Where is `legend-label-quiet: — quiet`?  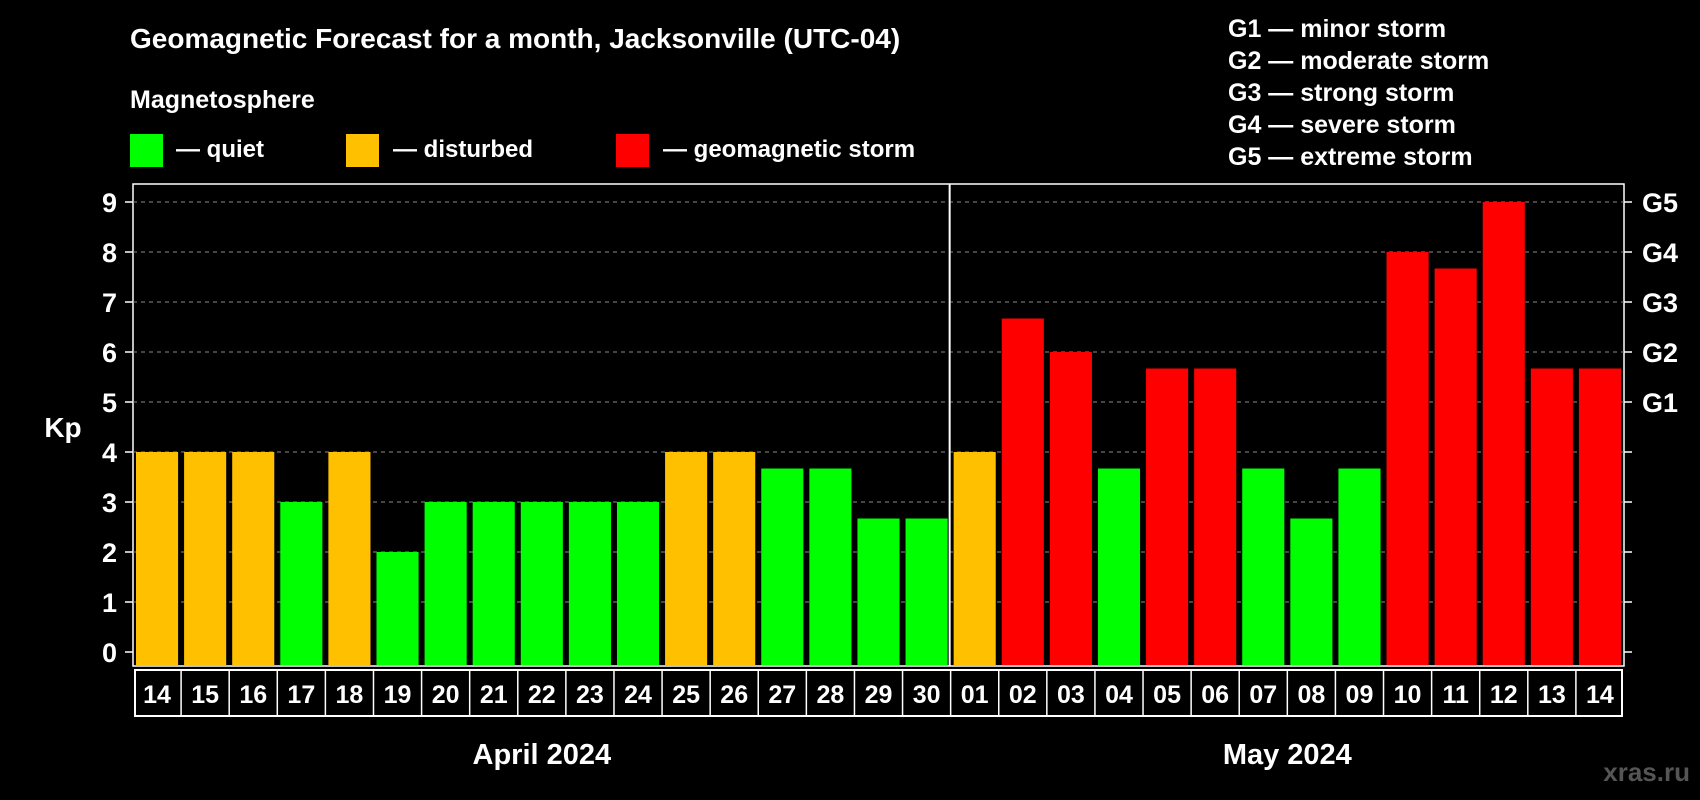
legend-label-quiet: — quiet is located at coordinates (220, 149).